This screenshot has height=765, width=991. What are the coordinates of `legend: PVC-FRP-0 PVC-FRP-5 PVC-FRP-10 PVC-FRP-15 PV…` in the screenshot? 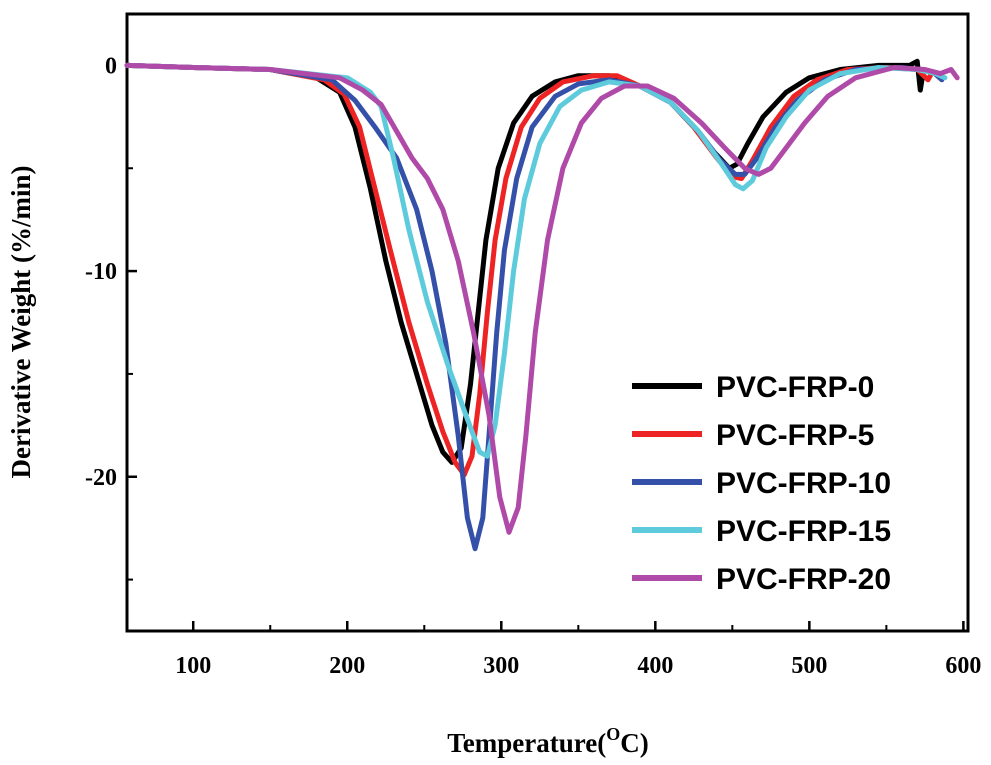 It's located at (761, 483).